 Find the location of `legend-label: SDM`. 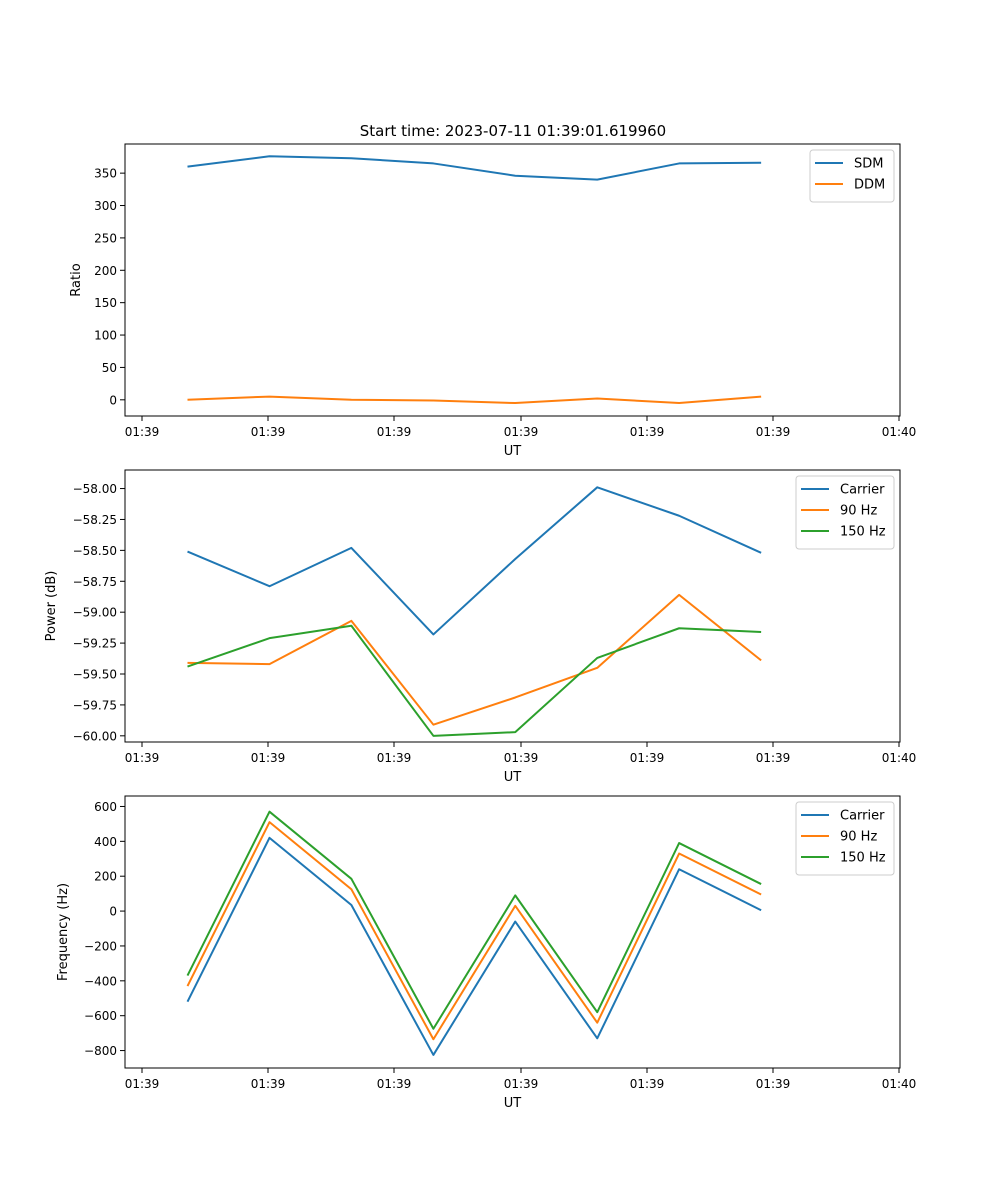

legend-label: SDM is located at coordinates (868, 164).